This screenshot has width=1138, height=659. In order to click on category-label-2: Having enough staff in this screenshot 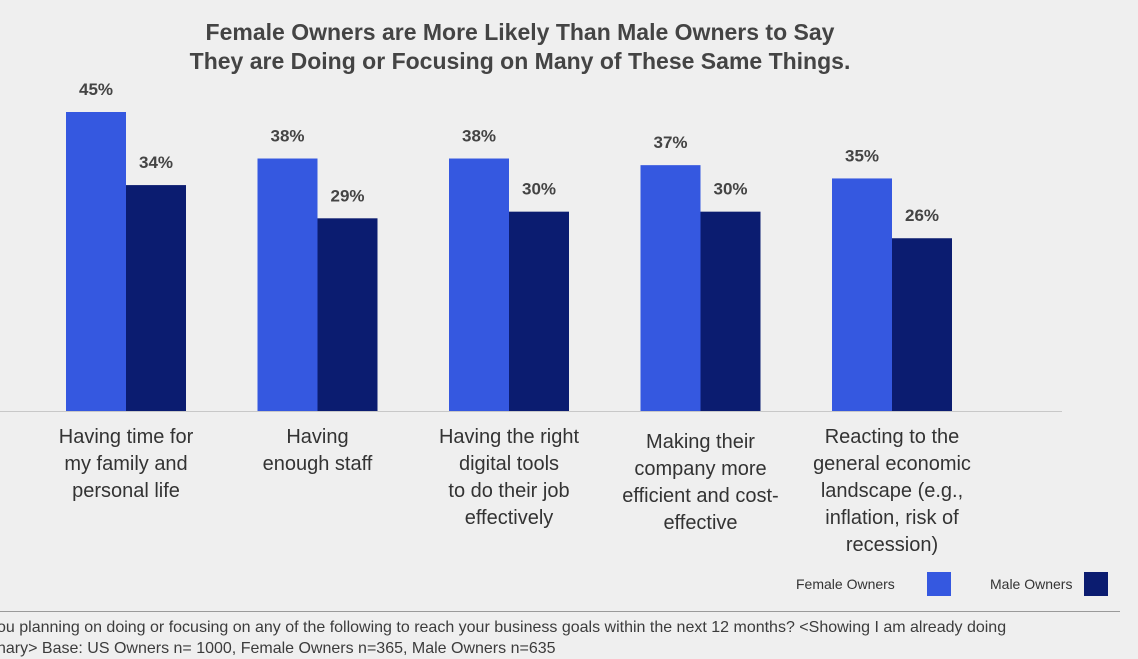, I will do `click(318, 451)`.